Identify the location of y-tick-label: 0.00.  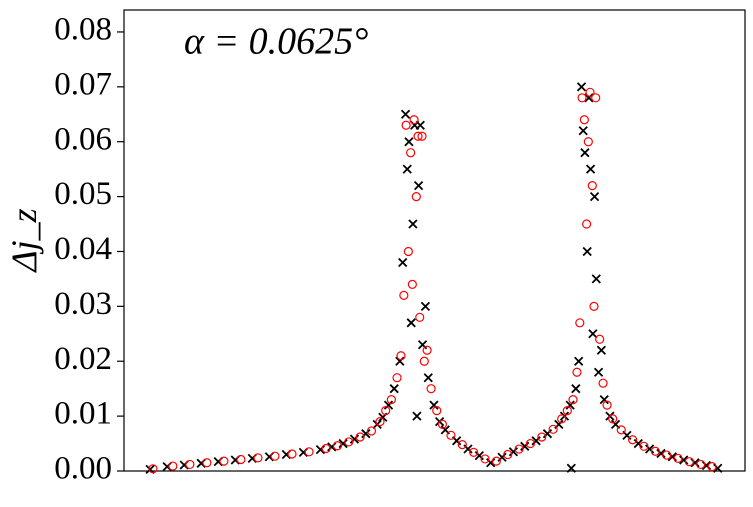
(83, 469).